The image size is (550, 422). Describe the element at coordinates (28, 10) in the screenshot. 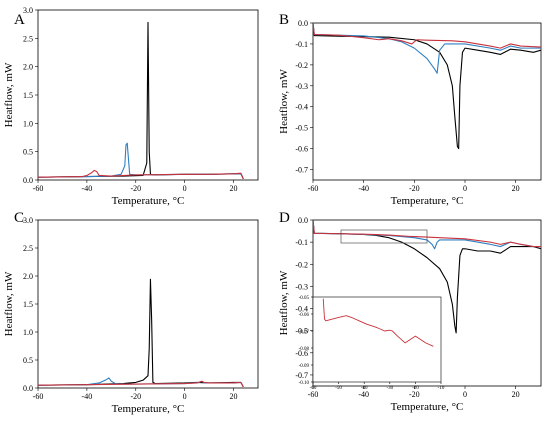

I see `panel-a-y-tick-label: 3.0` at that location.